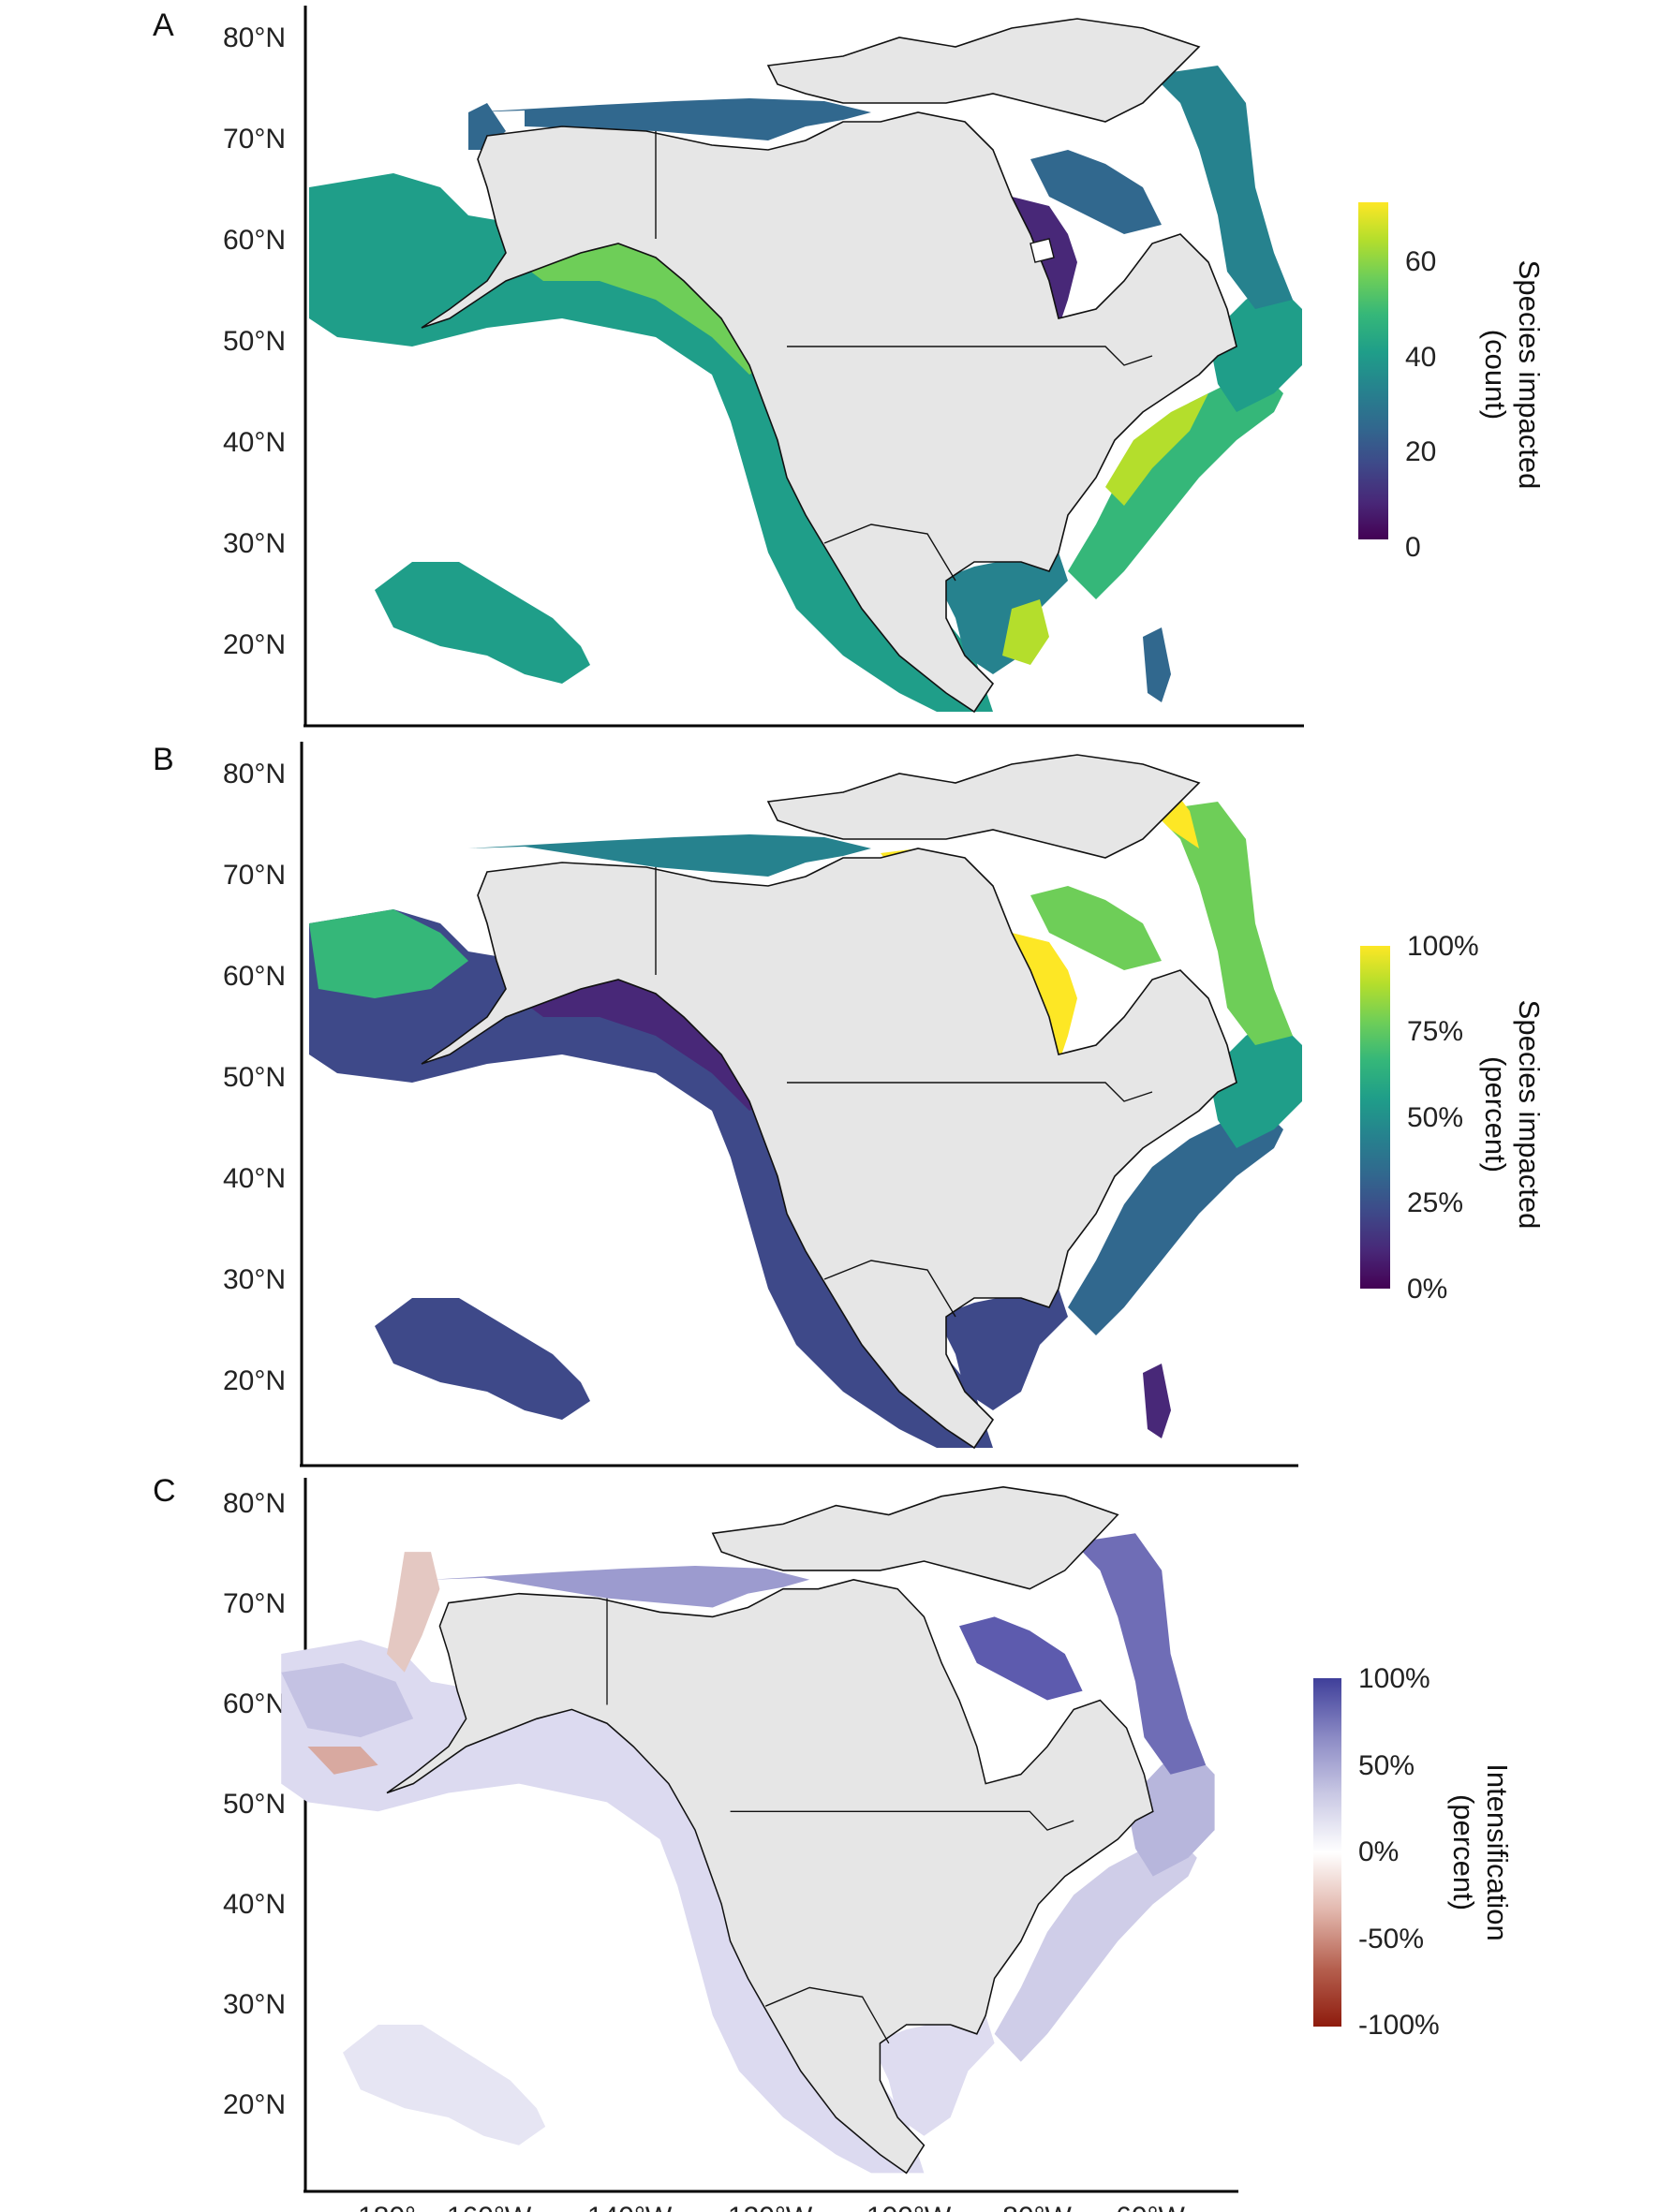 This screenshot has width=1659, height=2212. What do you see at coordinates (1413, 548) in the screenshot?
I see `legend-label: 0` at bounding box center [1413, 548].